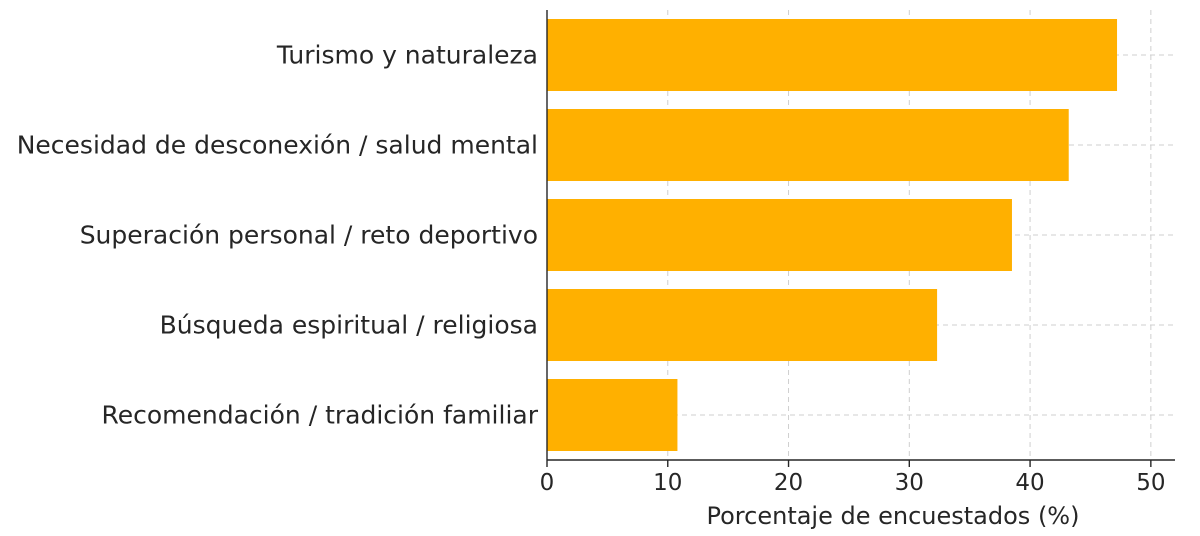 The height and width of the screenshot is (536, 1200). Describe the element at coordinates (349, 325) in the screenshot. I see `category-label: Búsqueda espiritual / religiosa` at that location.